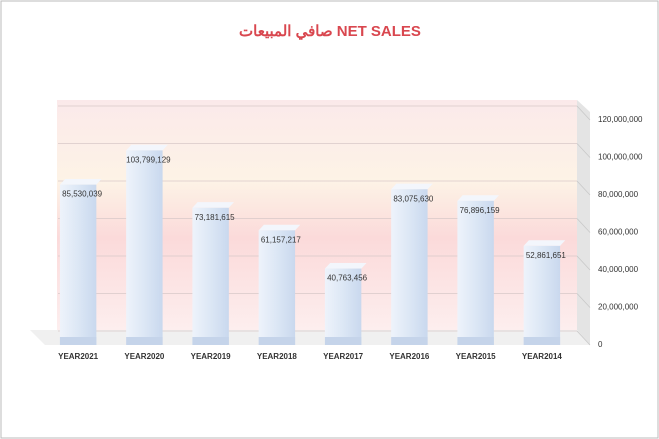  I want to click on x-tick-label: YEAR2019, so click(211, 356).